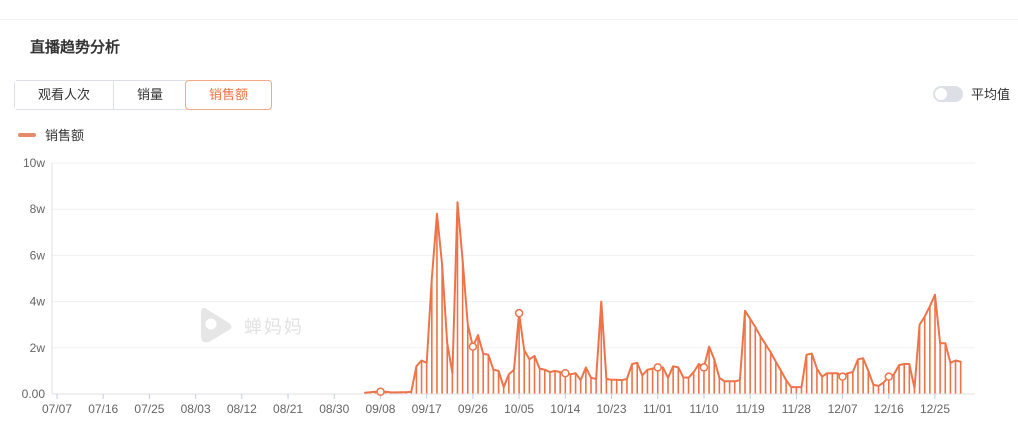  Describe the element at coordinates (38, 209) in the screenshot. I see `y-axis-tick-label: 8w` at that location.